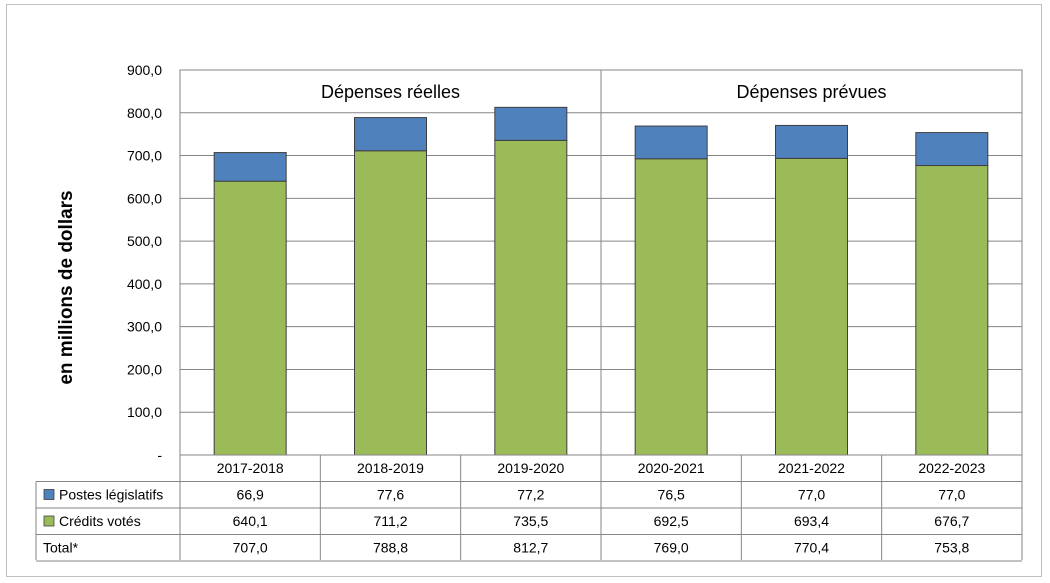 The height and width of the screenshot is (583, 1050). I want to click on table-cell-value: 693,4, so click(811, 521).